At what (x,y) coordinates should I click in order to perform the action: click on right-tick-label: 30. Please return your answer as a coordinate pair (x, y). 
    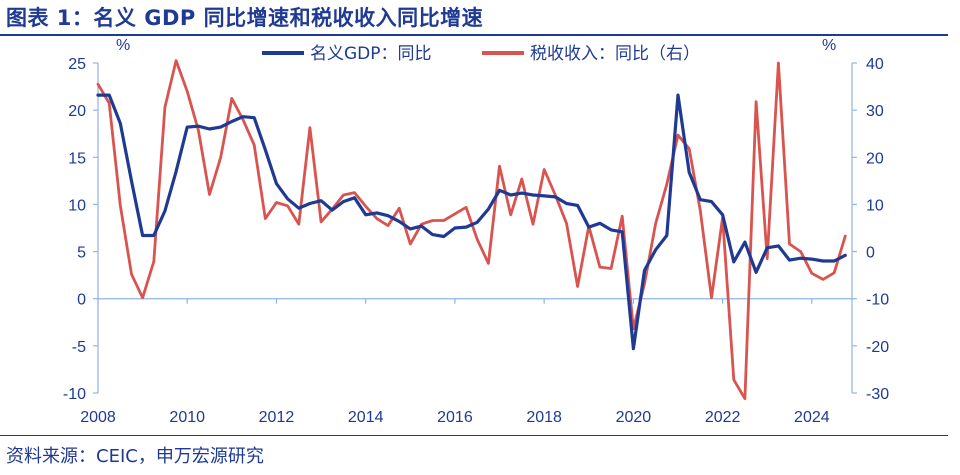
    Looking at the image, I should click on (875, 111).